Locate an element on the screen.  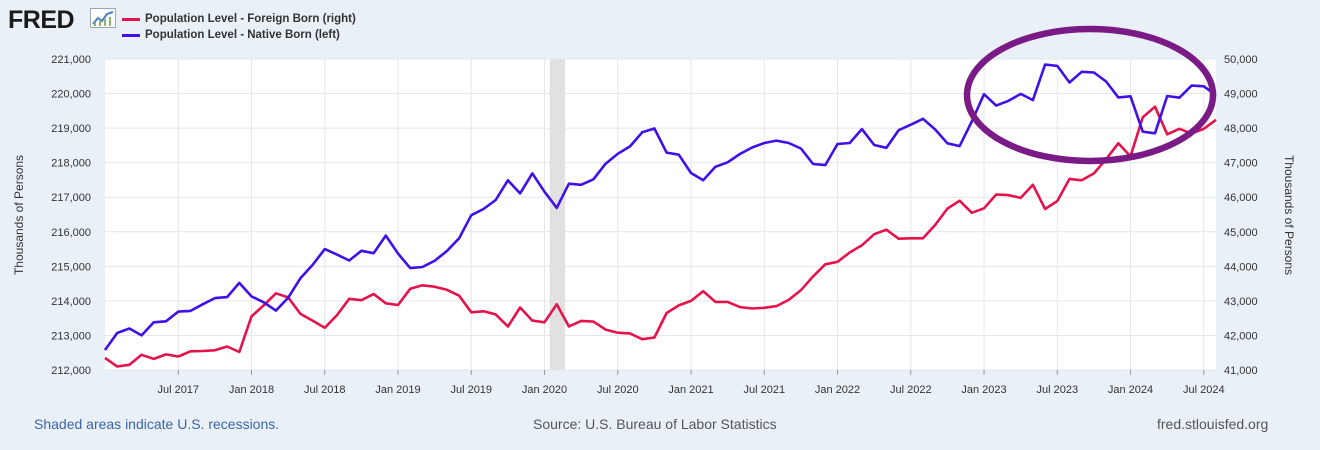
left-axis-title: Thousands of Persons is located at coordinates (19, 215).